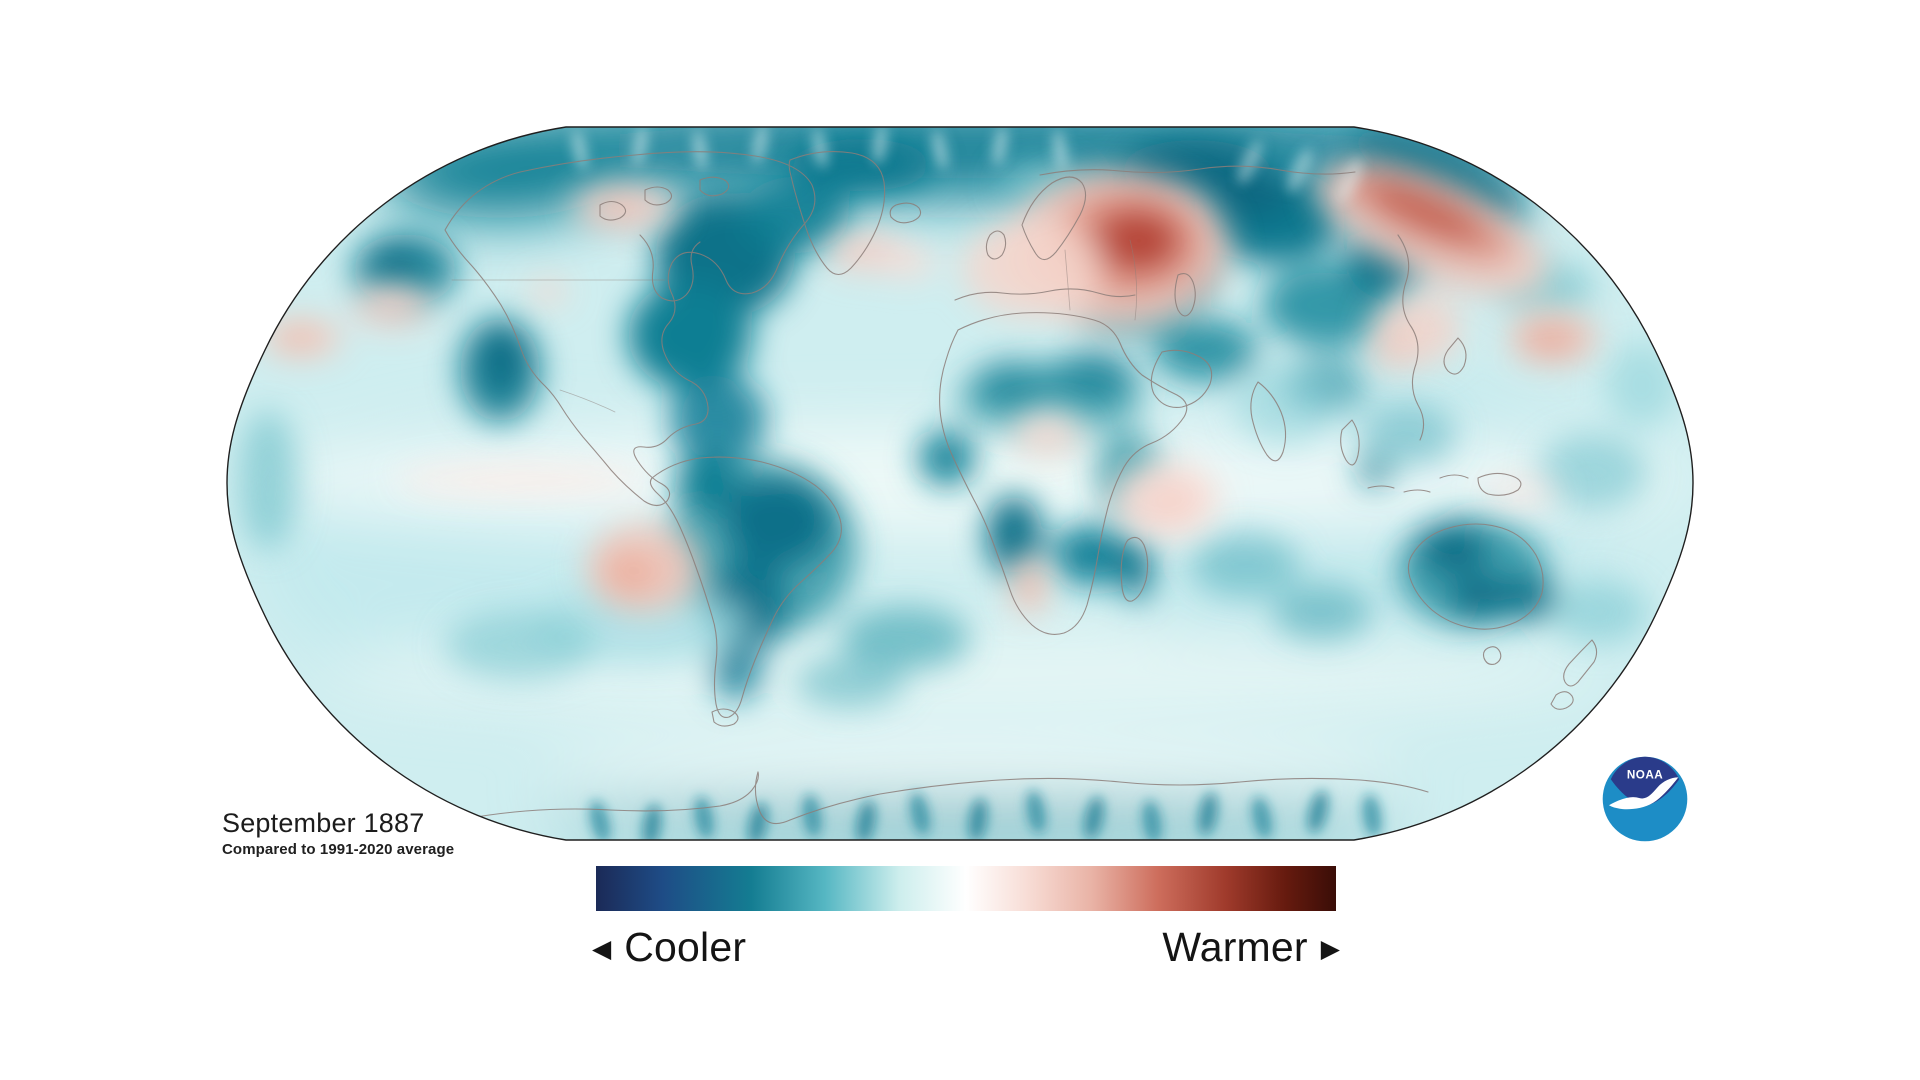  I want to click on warmer-label: Warmer, so click(1235, 946).